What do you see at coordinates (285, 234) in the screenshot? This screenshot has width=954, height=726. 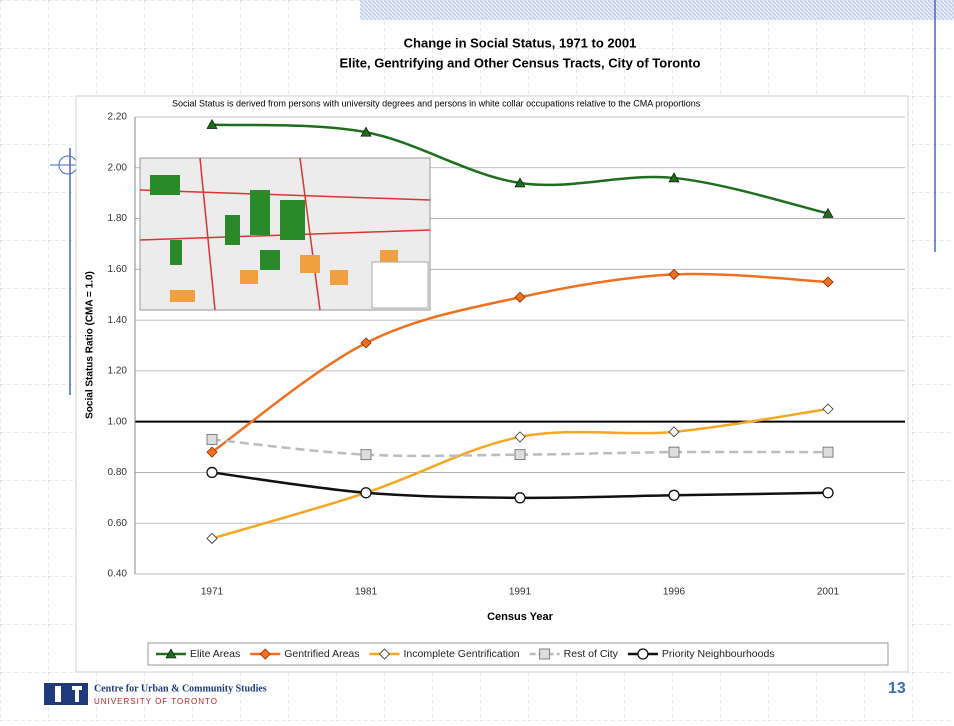 I see `map-inset` at bounding box center [285, 234].